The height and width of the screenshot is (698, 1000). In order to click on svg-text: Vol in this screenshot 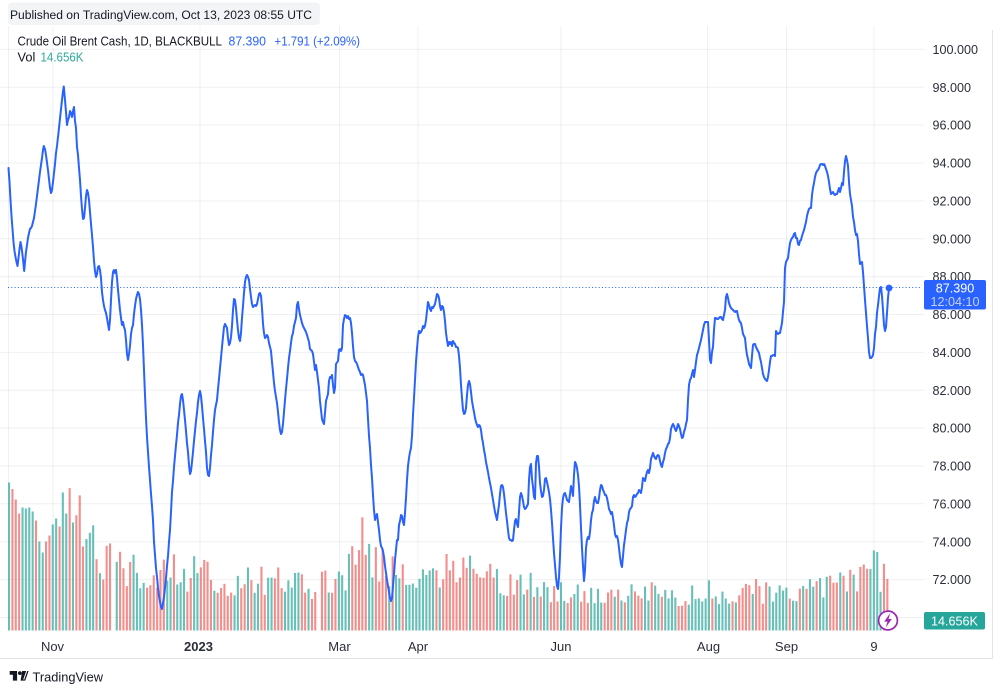, I will do `click(27, 57)`.